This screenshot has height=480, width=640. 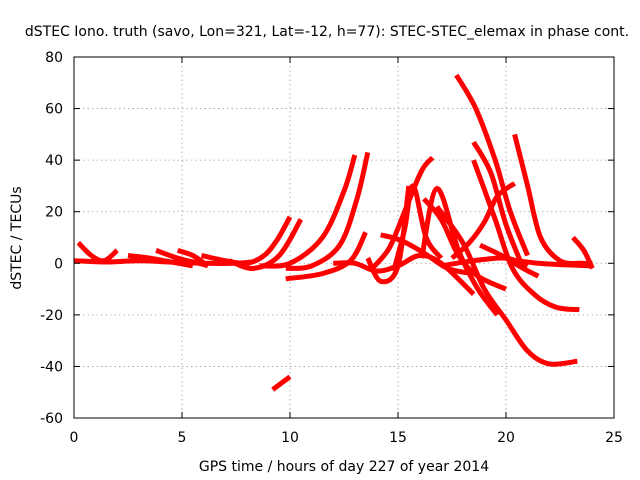 What do you see at coordinates (51, 316) in the screenshot?
I see `y-tick-label: -20` at bounding box center [51, 316].